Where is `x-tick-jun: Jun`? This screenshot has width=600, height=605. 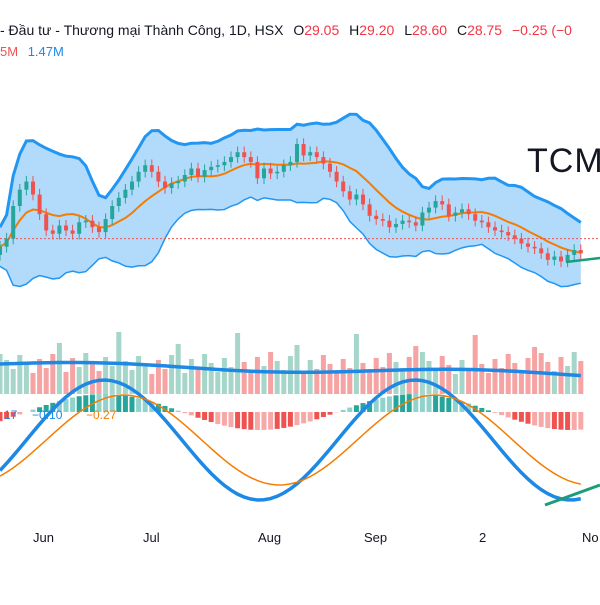
x-tick-jun: Jun is located at coordinates (43, 537).